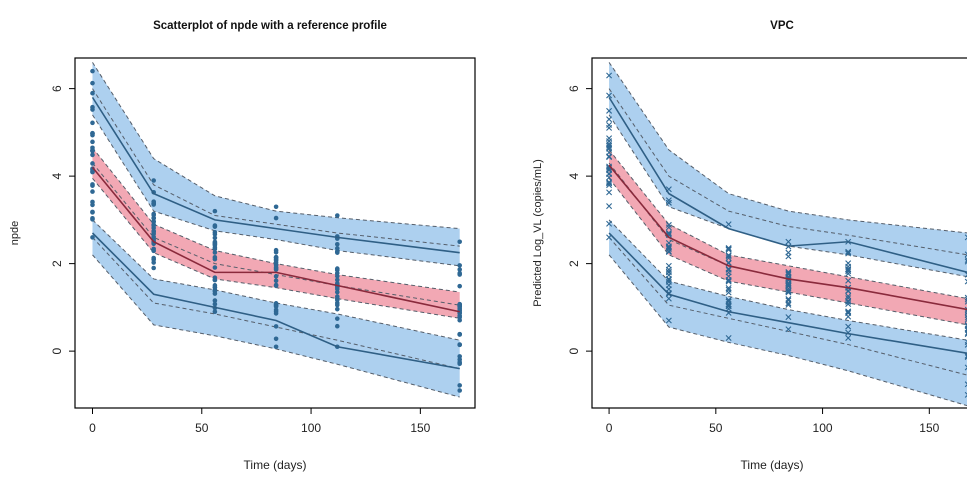 The image size is (967, 482). What do you see at coordinates (574, 263) in the screenshot?
I see `y-tick-label: 2` at bounding box center [574, 263].